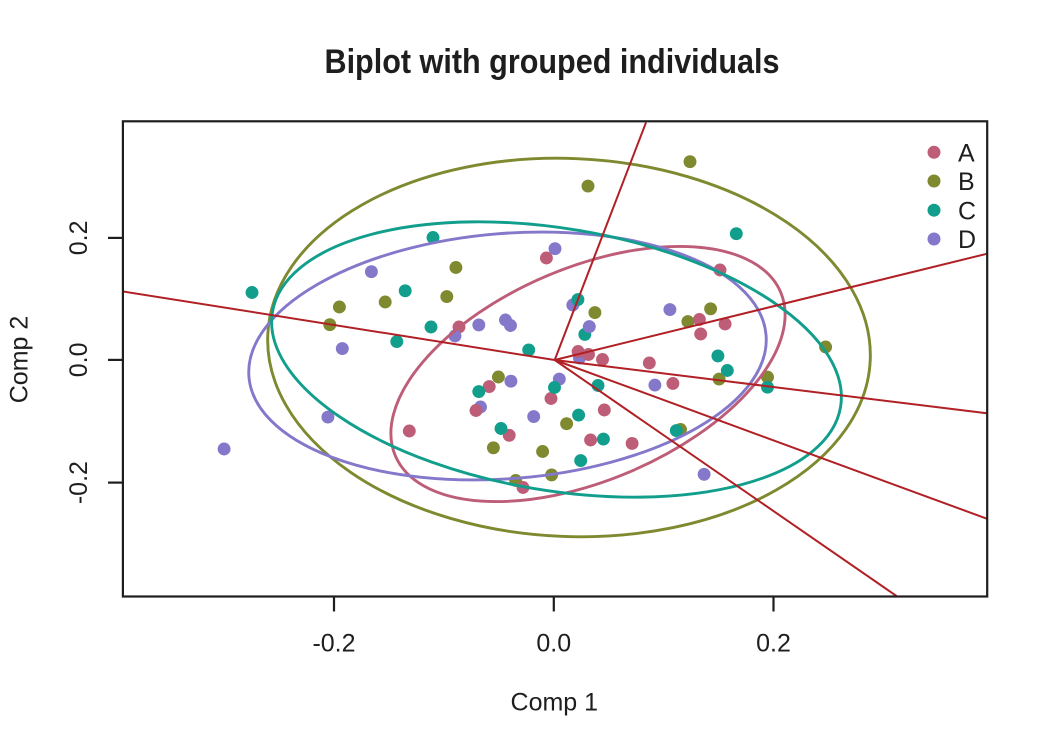 The image size is (1050, 750). Describe the element at coordinates (552, 62) in the screenshot. I see `svg-text:Biplot with grouped individual: Biplot with grouped individuals` at that location.